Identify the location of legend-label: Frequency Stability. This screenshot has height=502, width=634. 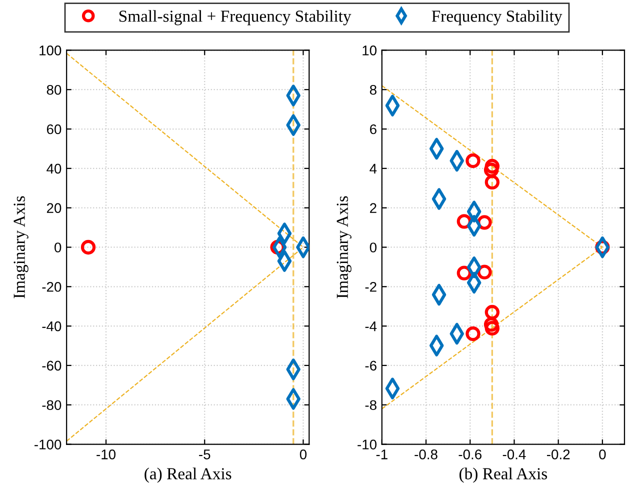
(497, 18).